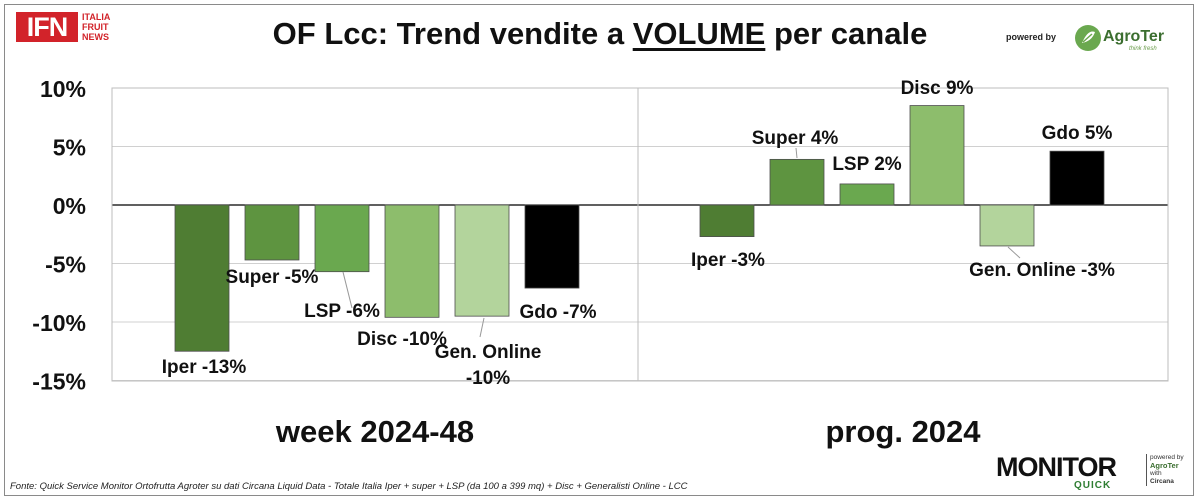 The image size is (1200, 502). Describe the element at coordinates (1162, 481) in the screenshot. I see `monitor-side-circana: Circana` at that location.